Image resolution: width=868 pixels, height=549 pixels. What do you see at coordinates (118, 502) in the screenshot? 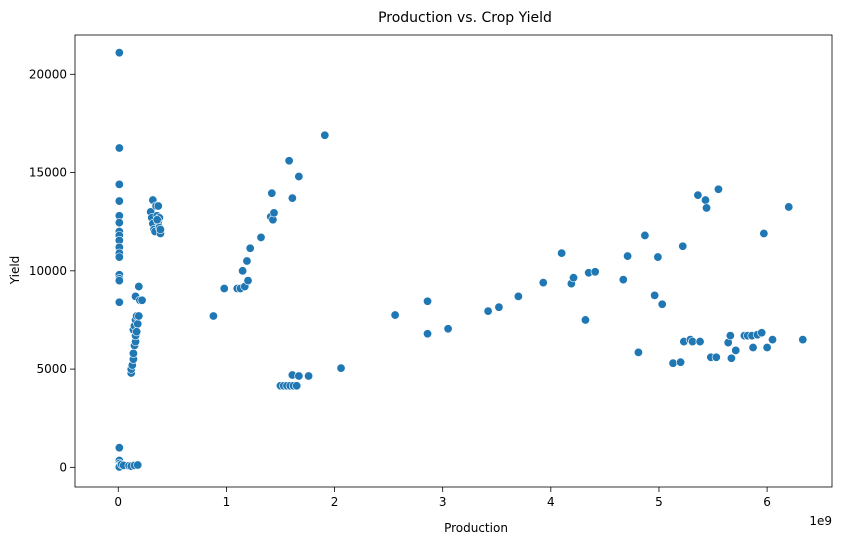
I see `x-tick-label: 0` at bounding box center [118, 502].